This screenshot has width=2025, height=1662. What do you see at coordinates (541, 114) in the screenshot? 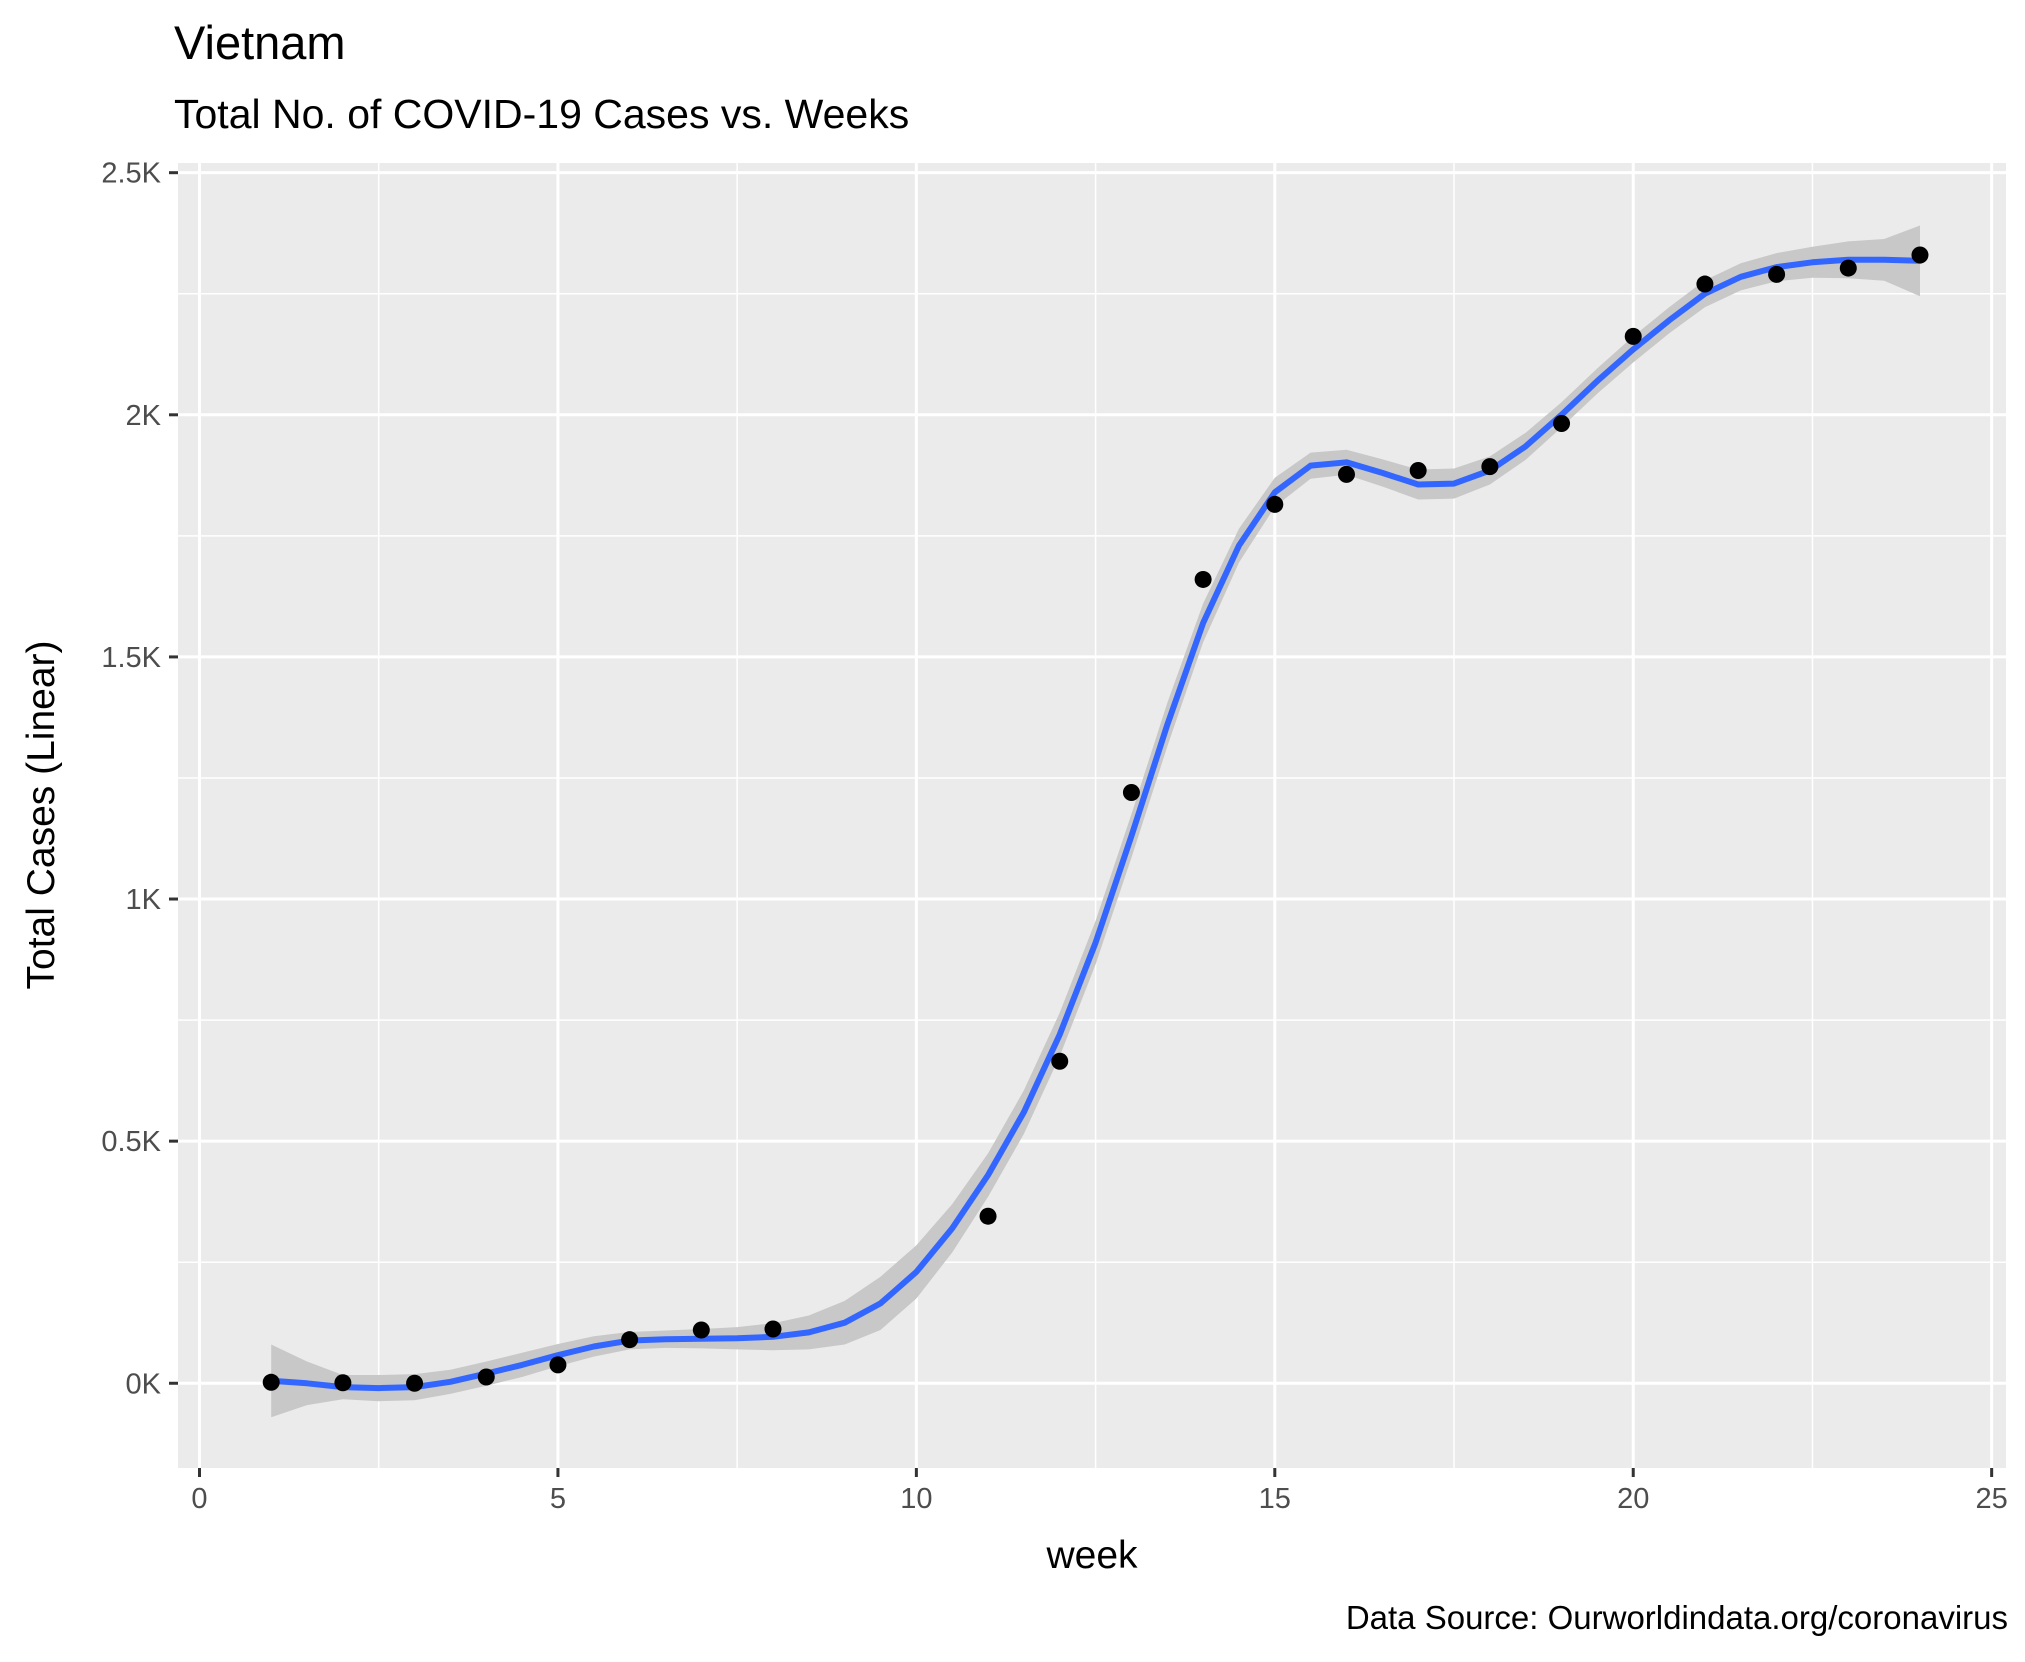
I see `chart-subtitle: Total No. of COVID-19 Cases vs. Weeks` at bounding box center [541, 114].